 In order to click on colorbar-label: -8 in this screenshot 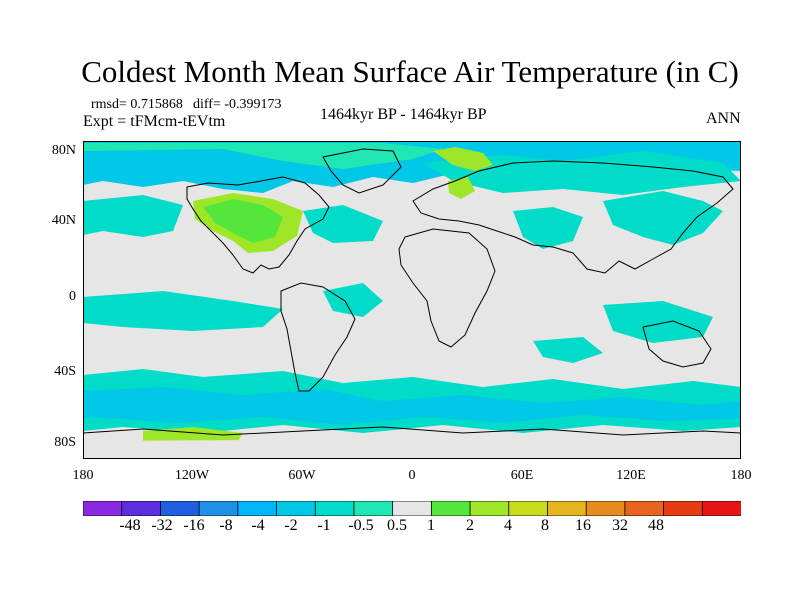, I will do `click(226, 525)`.